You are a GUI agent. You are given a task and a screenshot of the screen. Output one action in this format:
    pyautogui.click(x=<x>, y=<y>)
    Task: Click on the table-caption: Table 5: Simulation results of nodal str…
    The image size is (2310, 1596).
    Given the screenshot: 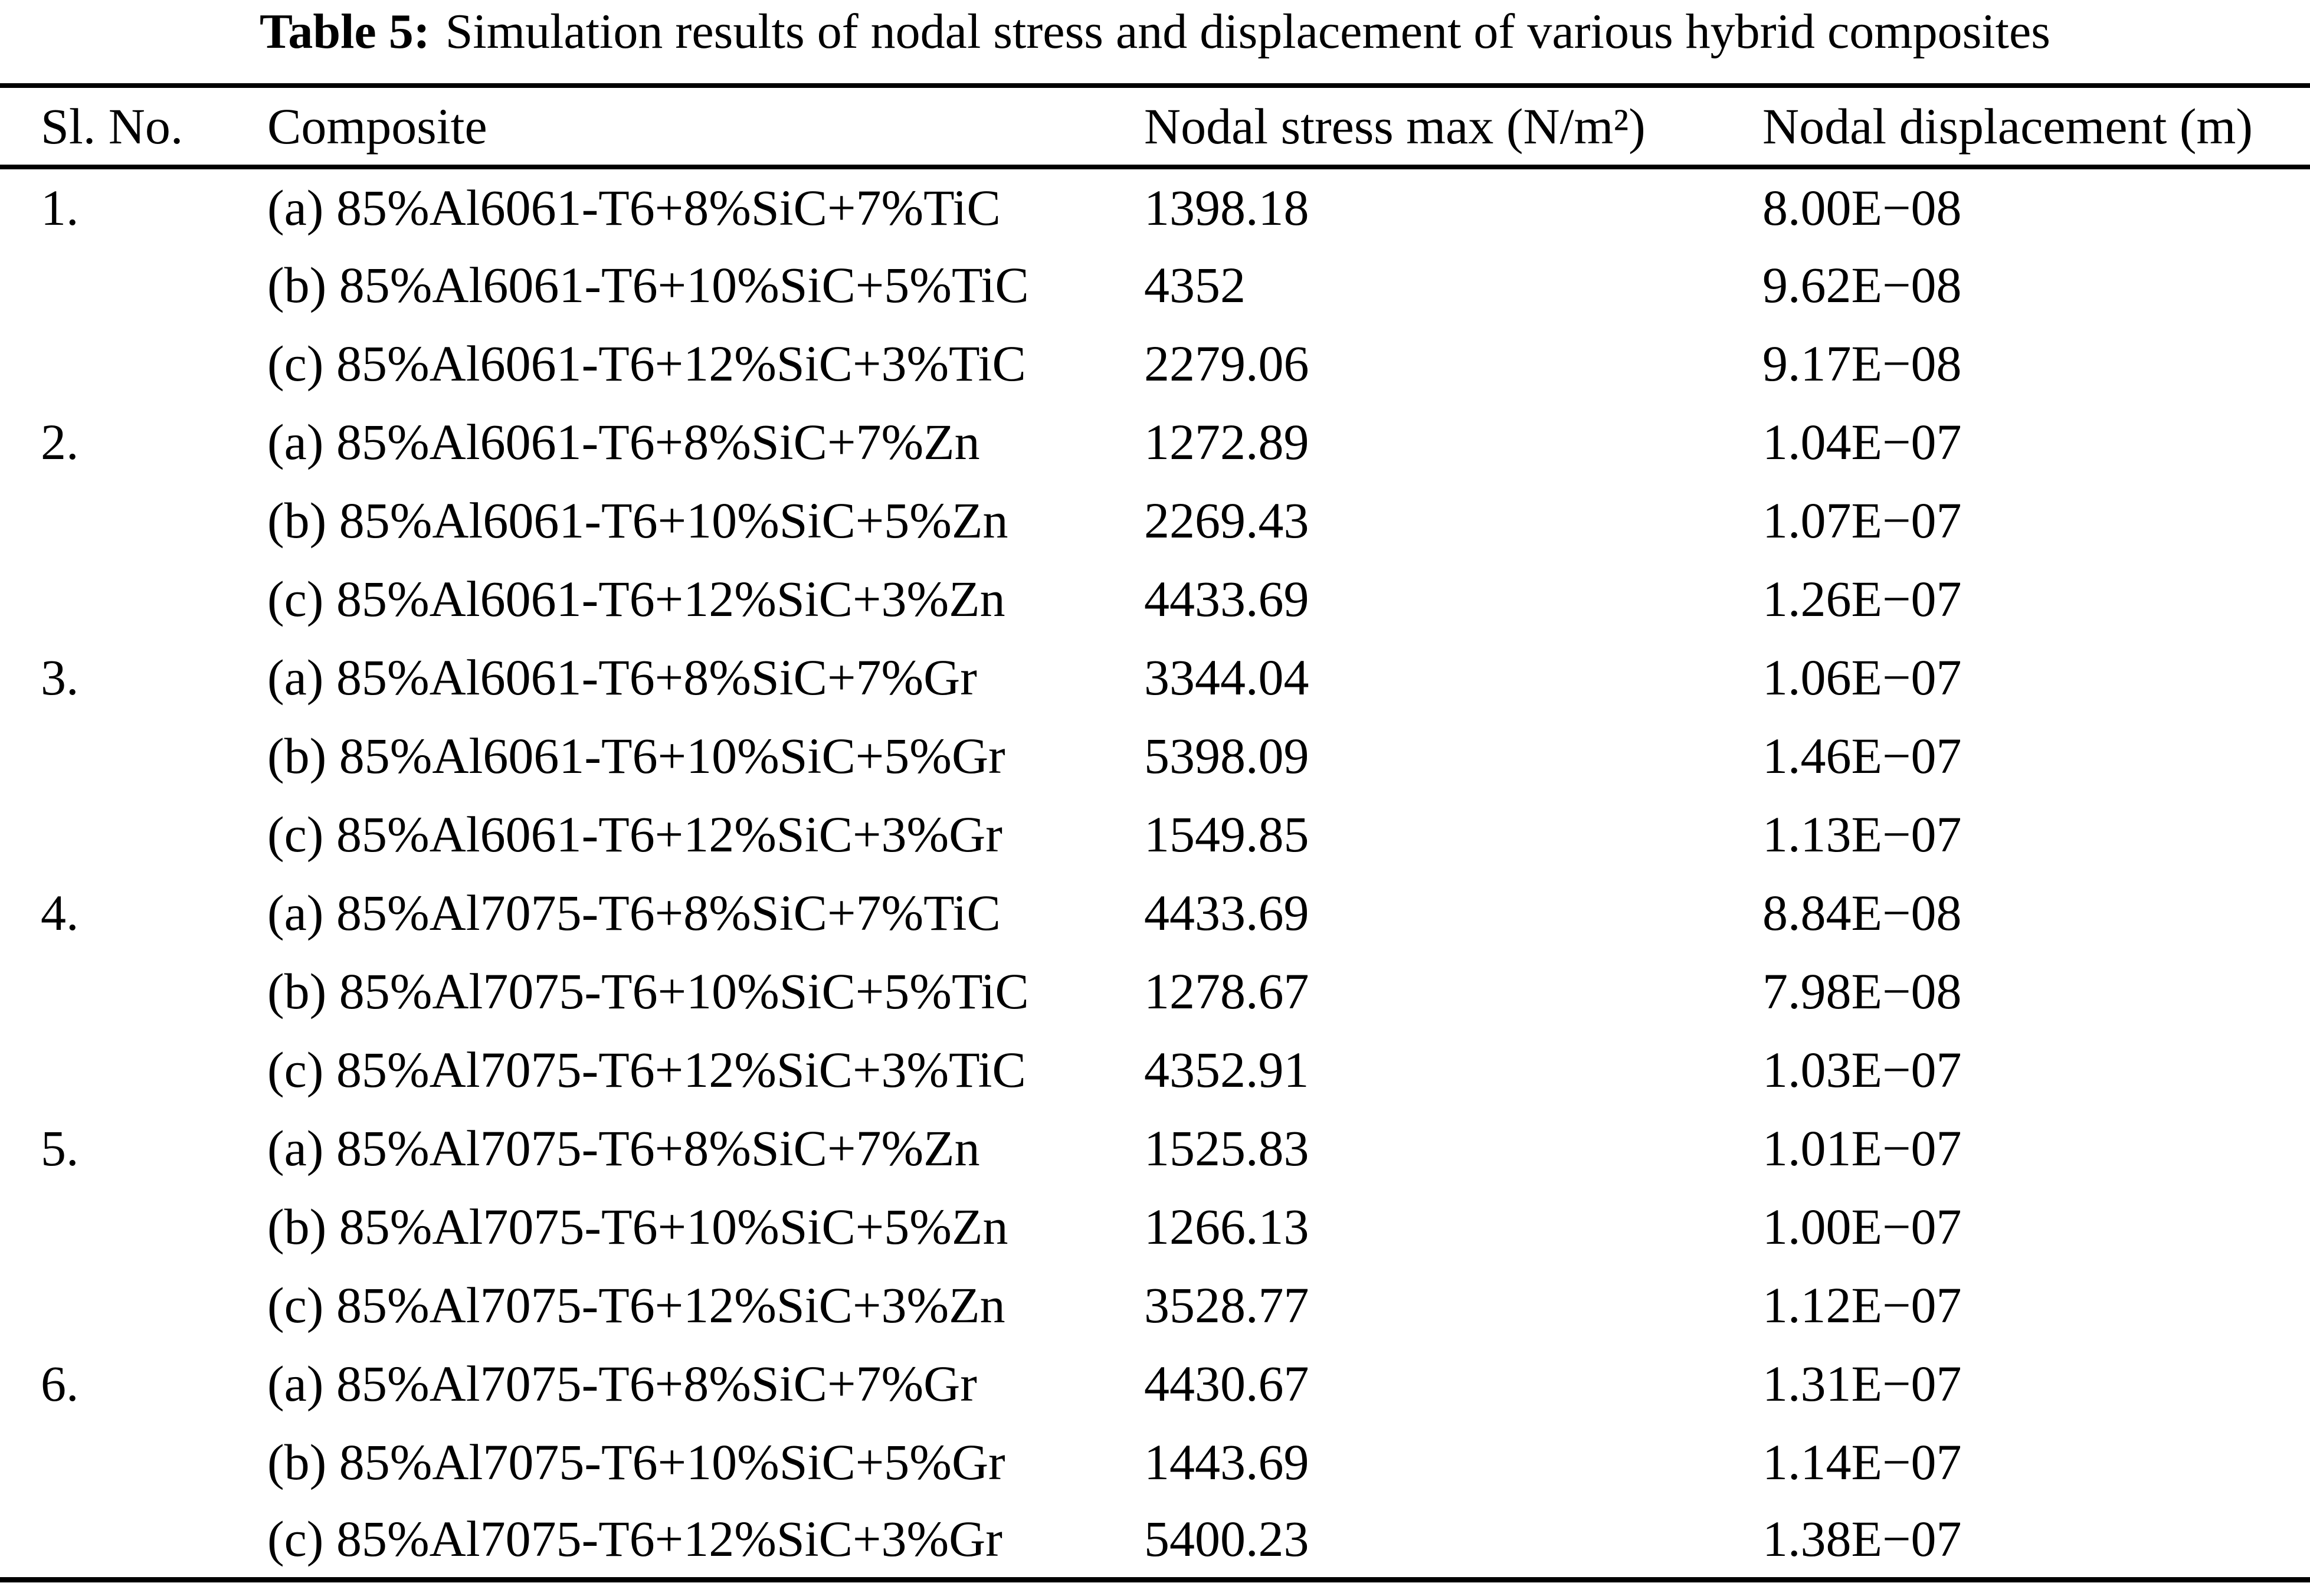 What is the action you would take?
    pyautogui.click(x=1155, y=41)
    